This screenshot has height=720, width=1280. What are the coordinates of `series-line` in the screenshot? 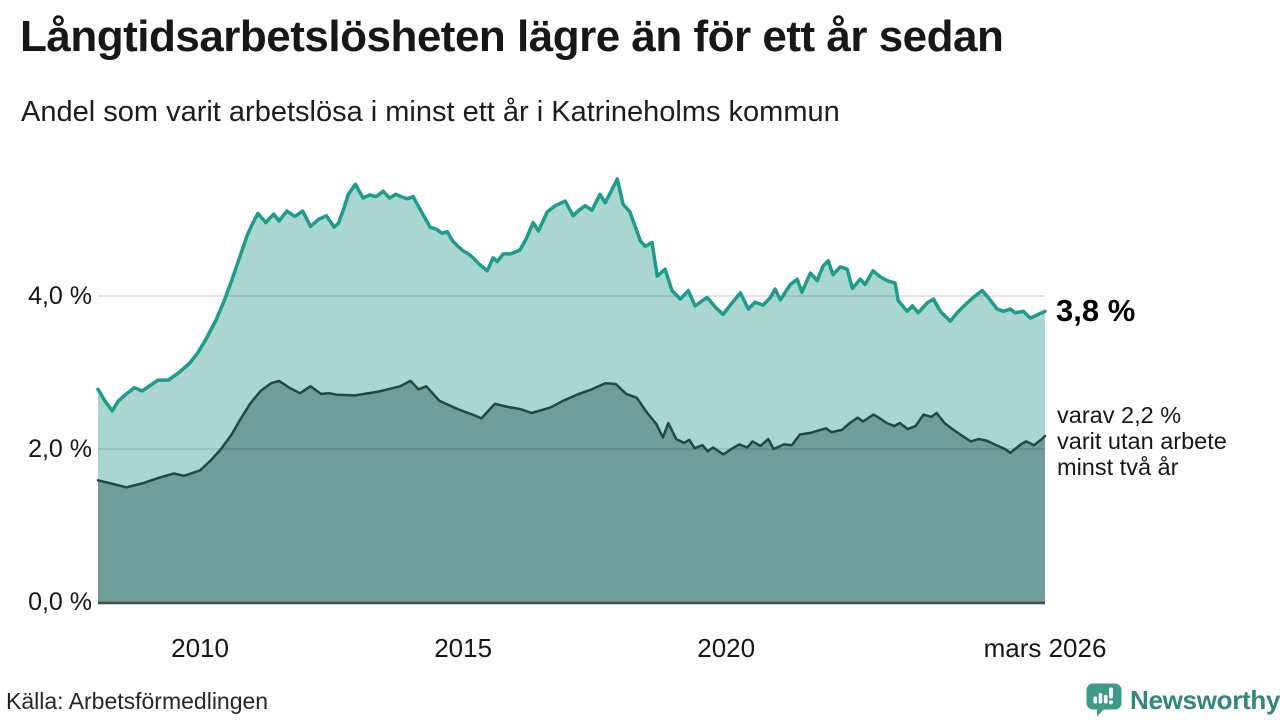 It's located at (571, 434).